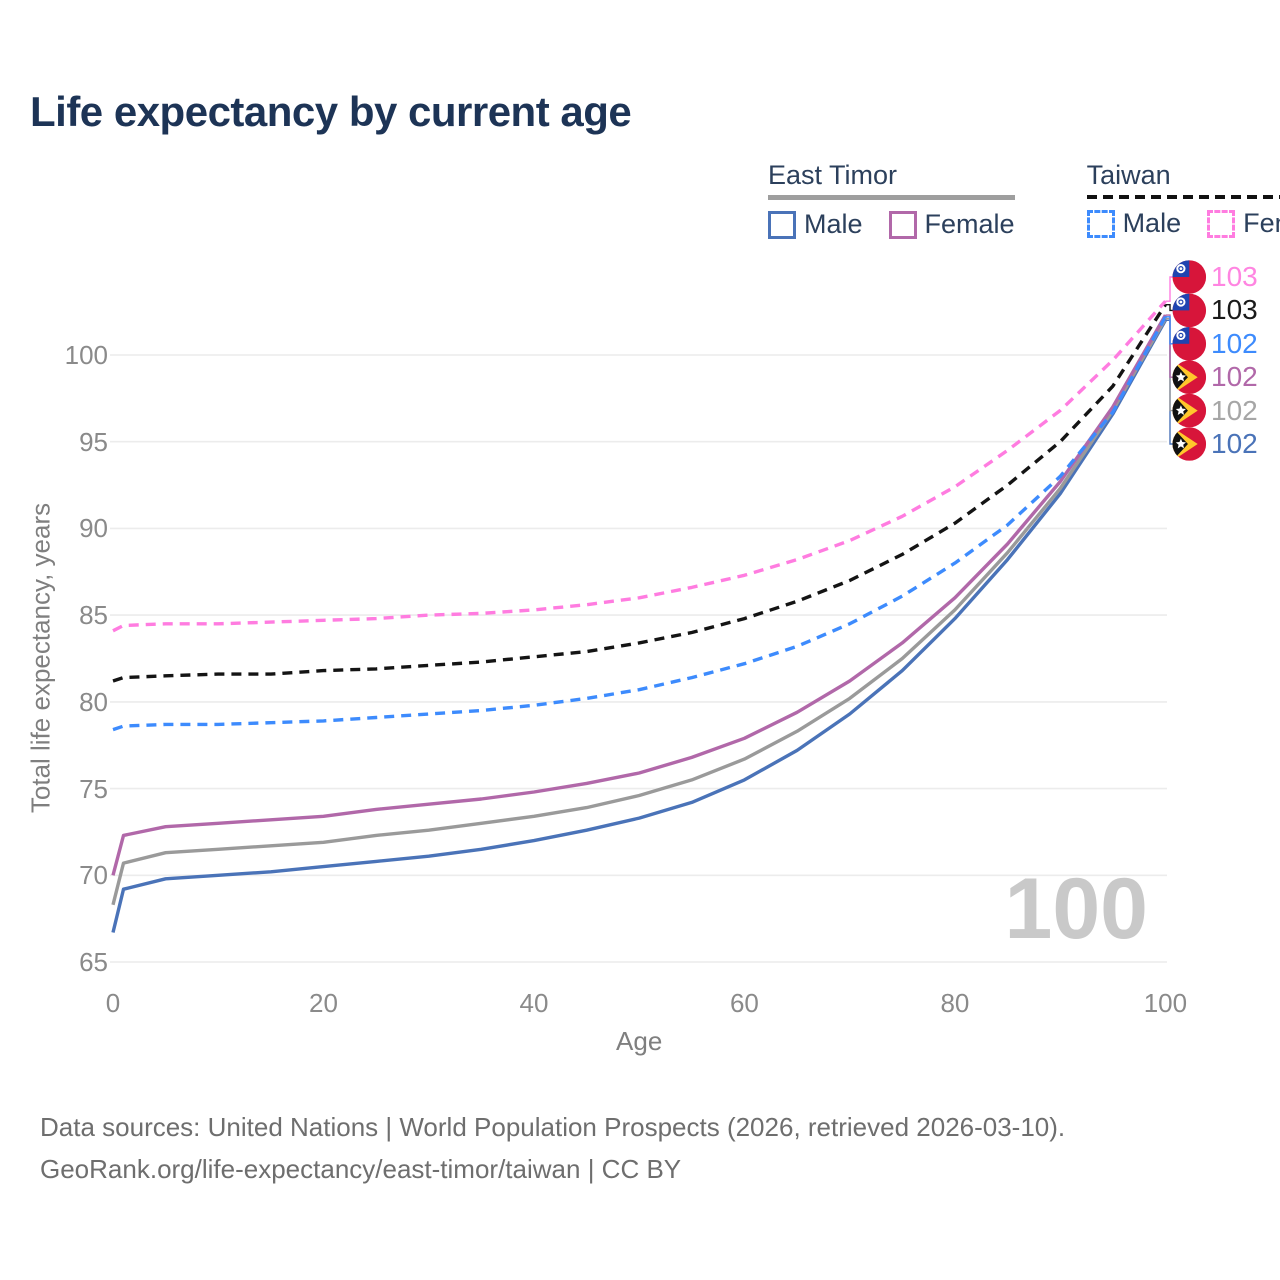  I want to click on y-tick-label: 85, so click(93, 615).